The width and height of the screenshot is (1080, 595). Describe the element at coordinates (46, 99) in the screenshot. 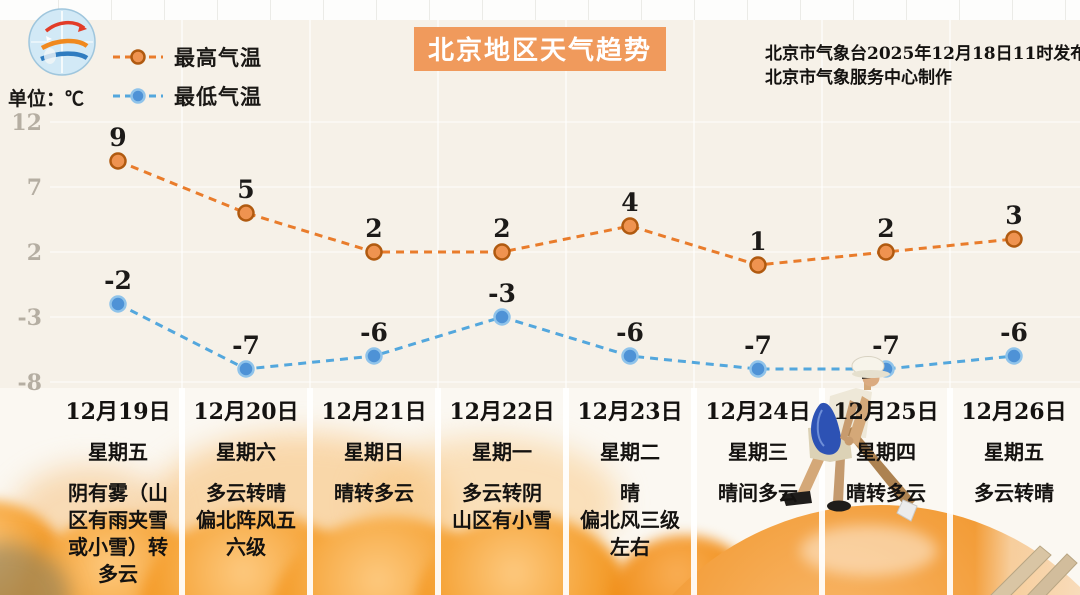

I see `unit-label: 单位：℃` at that location.